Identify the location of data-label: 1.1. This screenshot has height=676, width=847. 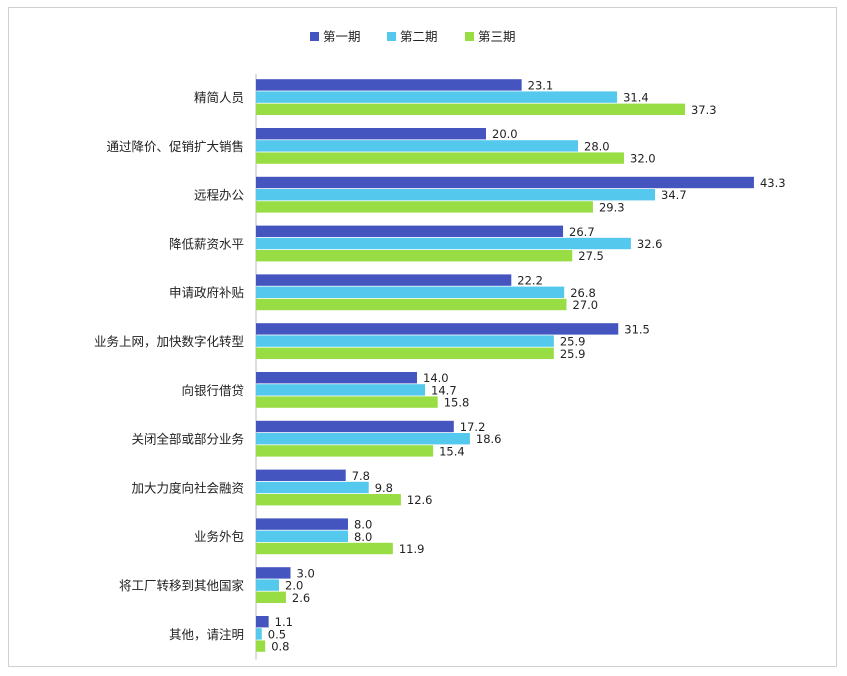
(284, 622).